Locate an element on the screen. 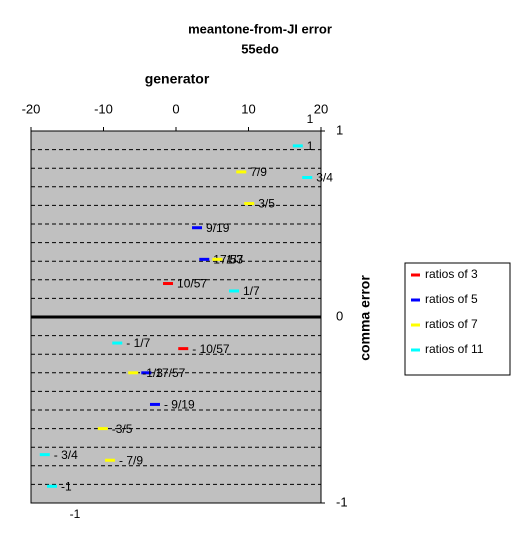  point-label: 1 is located at coordinates (310, 146).